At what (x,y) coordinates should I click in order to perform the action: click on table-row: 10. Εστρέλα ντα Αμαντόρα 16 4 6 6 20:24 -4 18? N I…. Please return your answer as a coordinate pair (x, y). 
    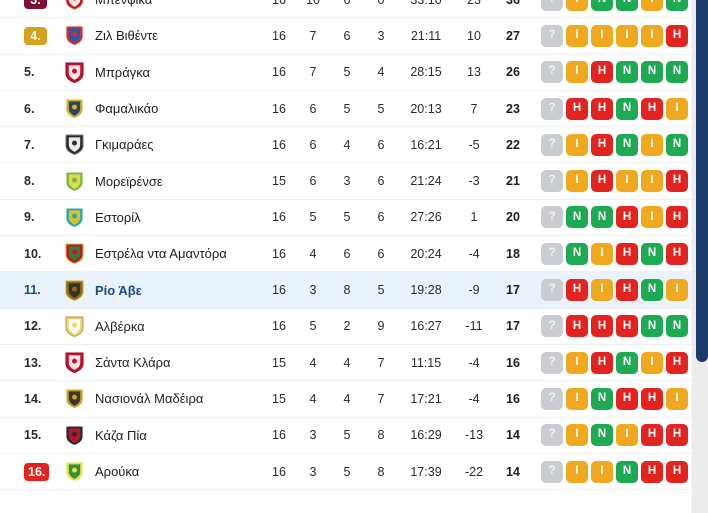
    Looking at the image, I should click on (346, 254).